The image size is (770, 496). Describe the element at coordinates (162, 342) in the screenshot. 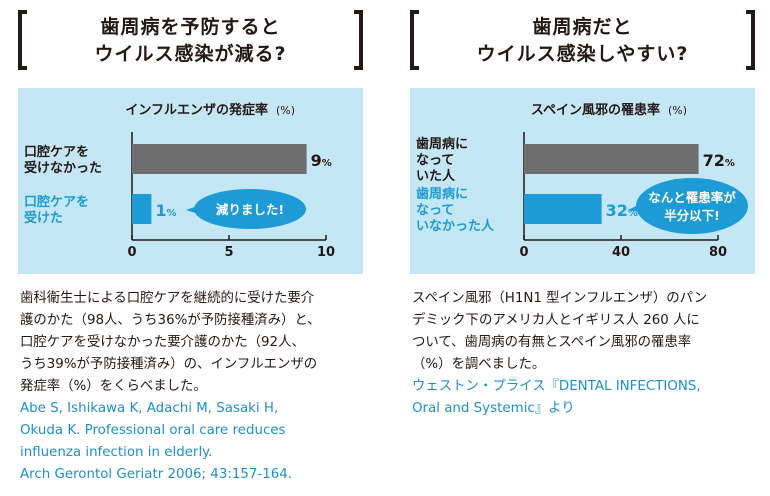

I see `caption-line: 口腔ケアを受けなかった要介護のかた（92人、` at that location.